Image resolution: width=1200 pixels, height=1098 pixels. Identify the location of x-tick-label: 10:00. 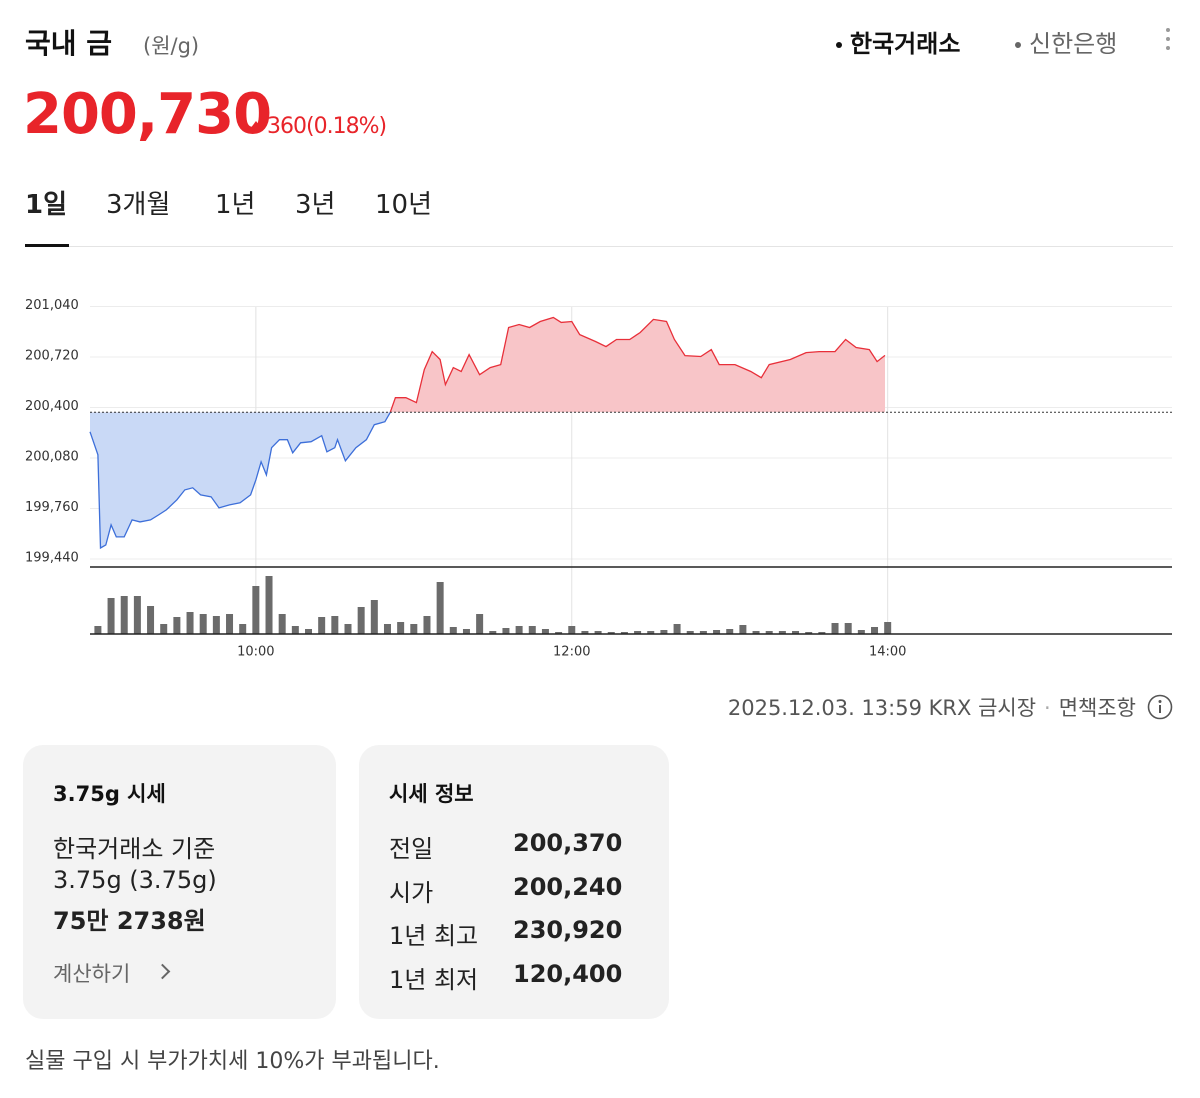
(255, 652).